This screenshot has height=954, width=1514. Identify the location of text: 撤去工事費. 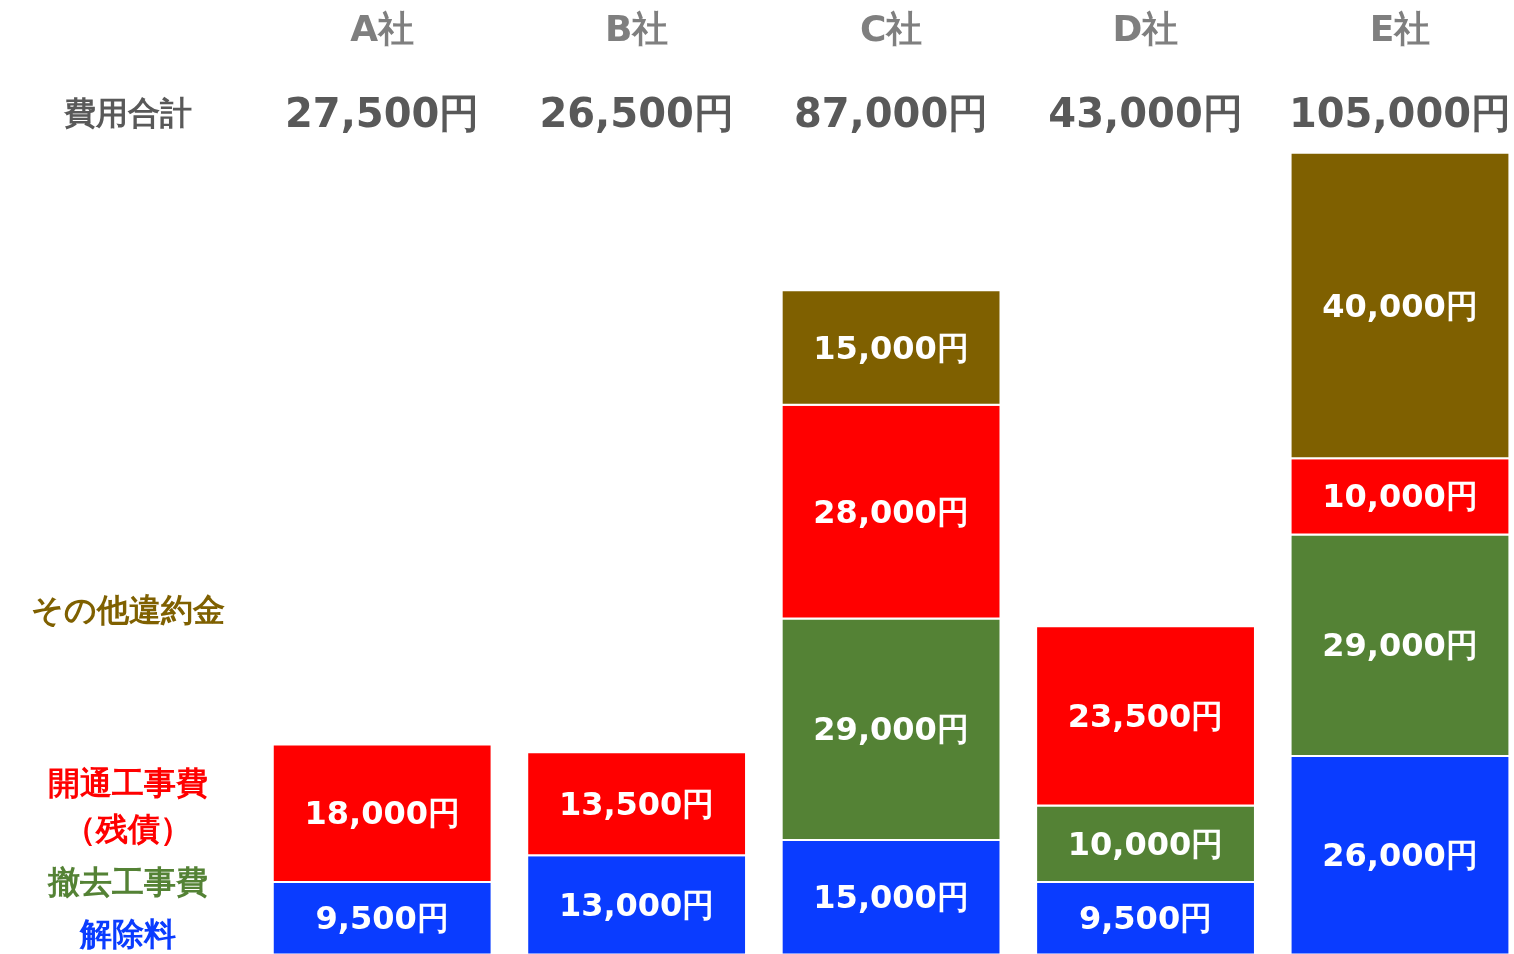
(127, 882).